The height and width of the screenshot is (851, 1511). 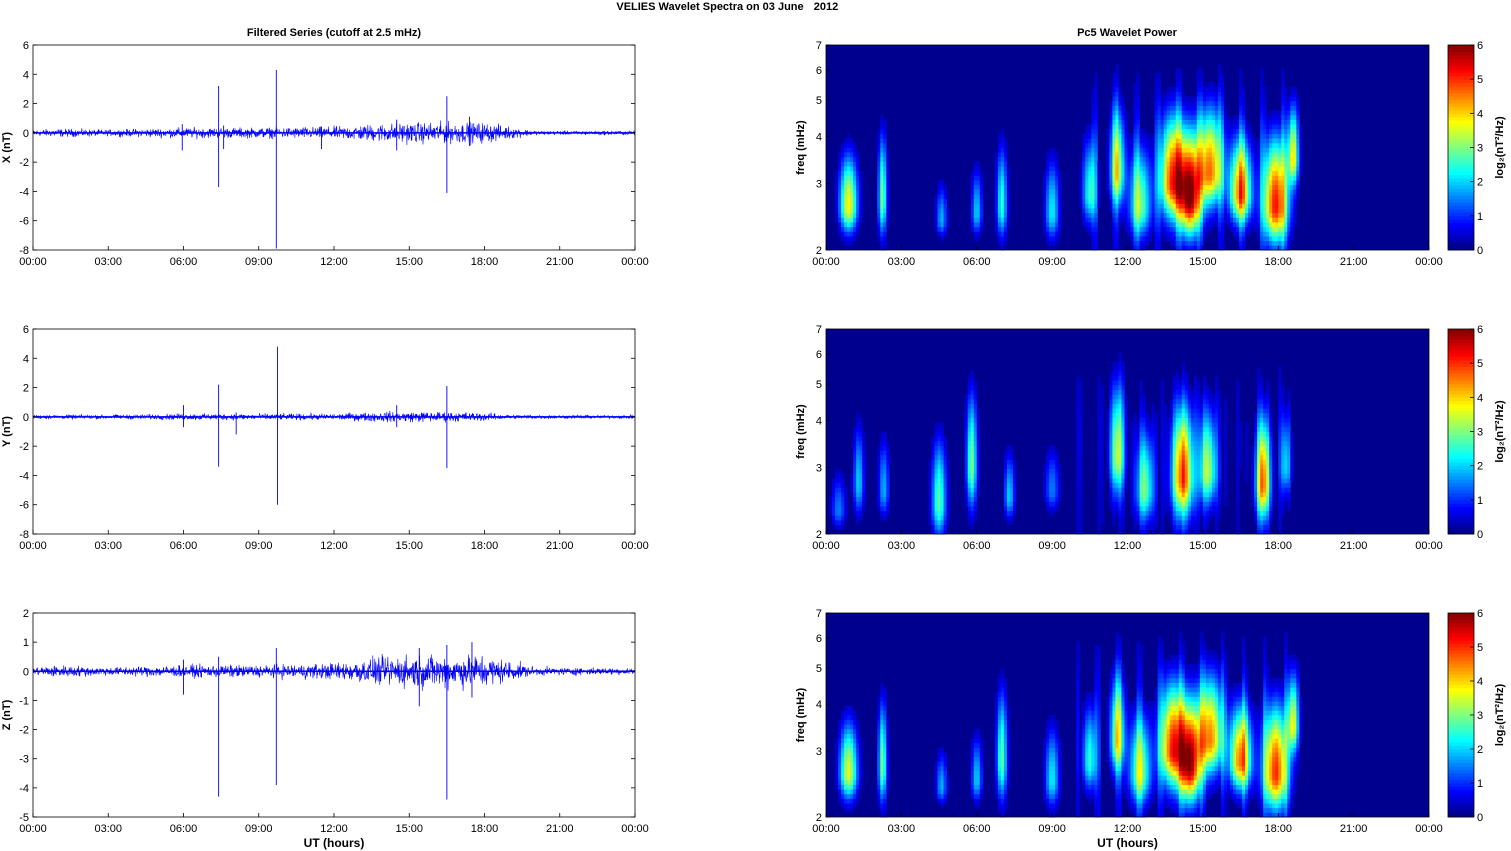 I want to click on colorbar-segment, so click(x=1461, y=74).